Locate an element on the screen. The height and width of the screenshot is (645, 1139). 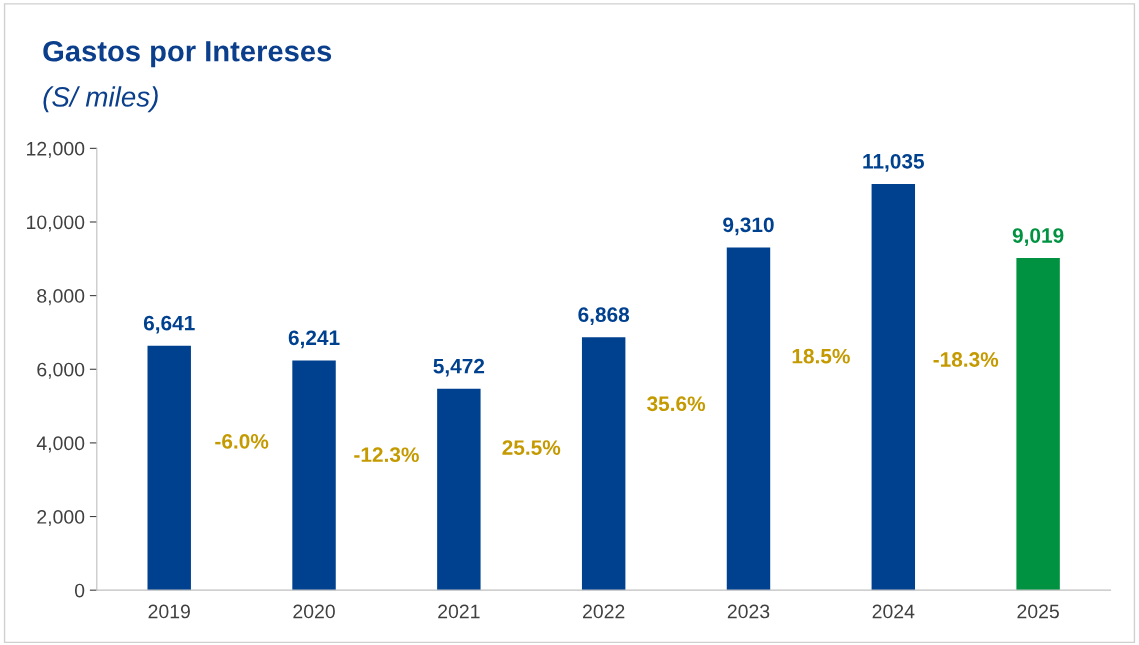
data-label: 9,019 is located at coordinates (1038, 237).